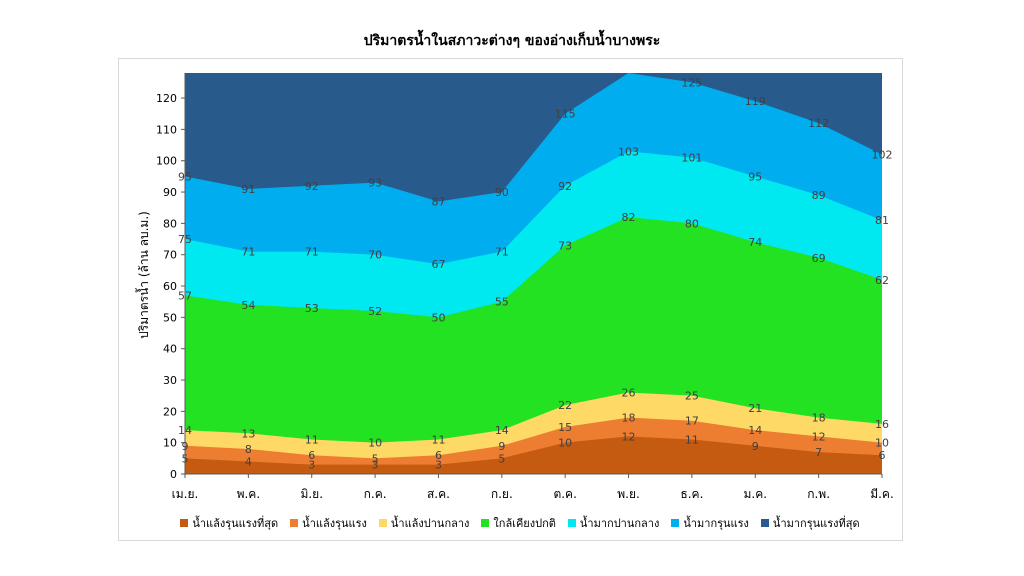 This screenshot has height=576, width=1024. Describe the element at coordinates (248, 305) in the screenshot. I see `data-label: 54` at that location.